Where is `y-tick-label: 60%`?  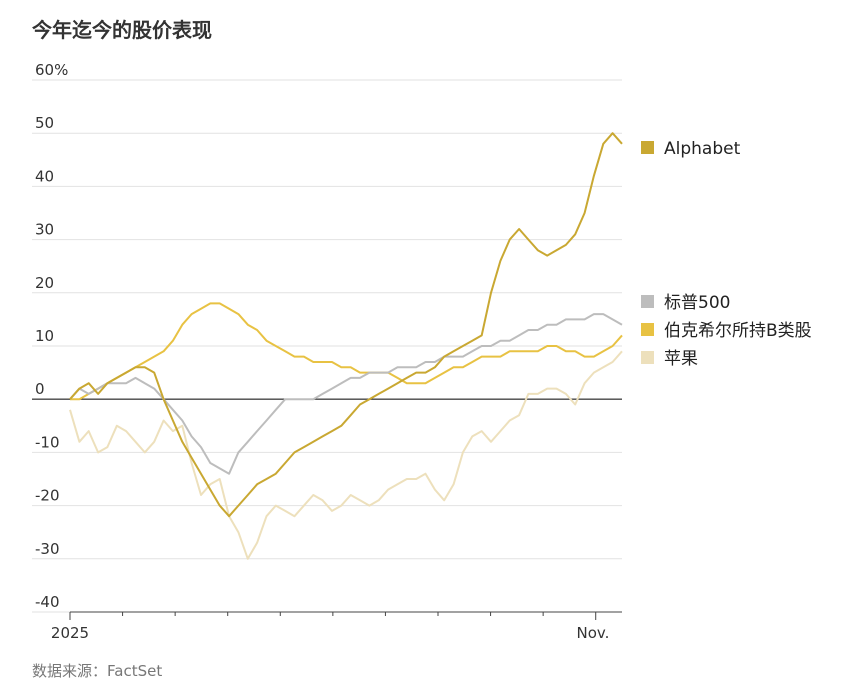
y-tick-label: 60% is located at coordinates (51, 70).